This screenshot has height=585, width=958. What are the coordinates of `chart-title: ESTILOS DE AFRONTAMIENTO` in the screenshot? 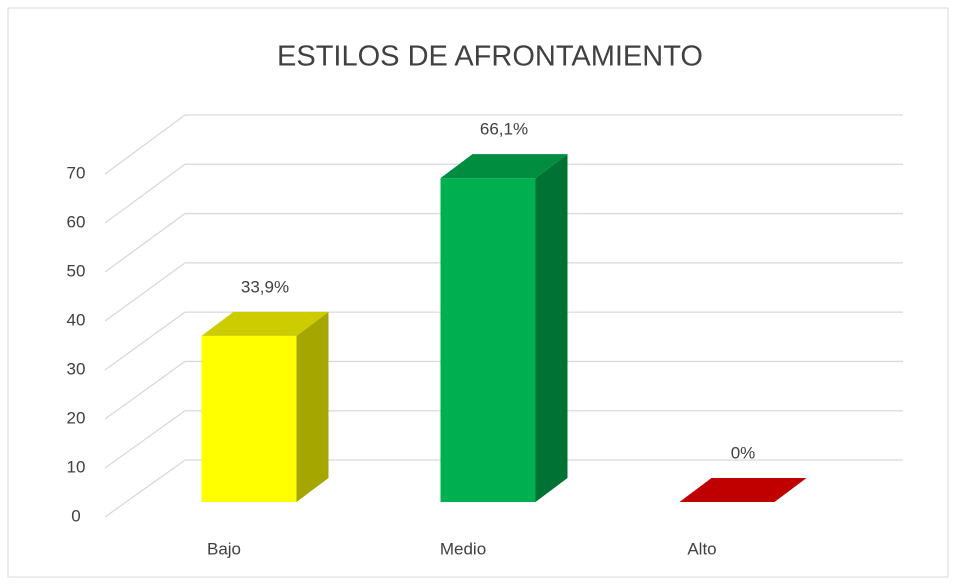 It's located at (490, 57).